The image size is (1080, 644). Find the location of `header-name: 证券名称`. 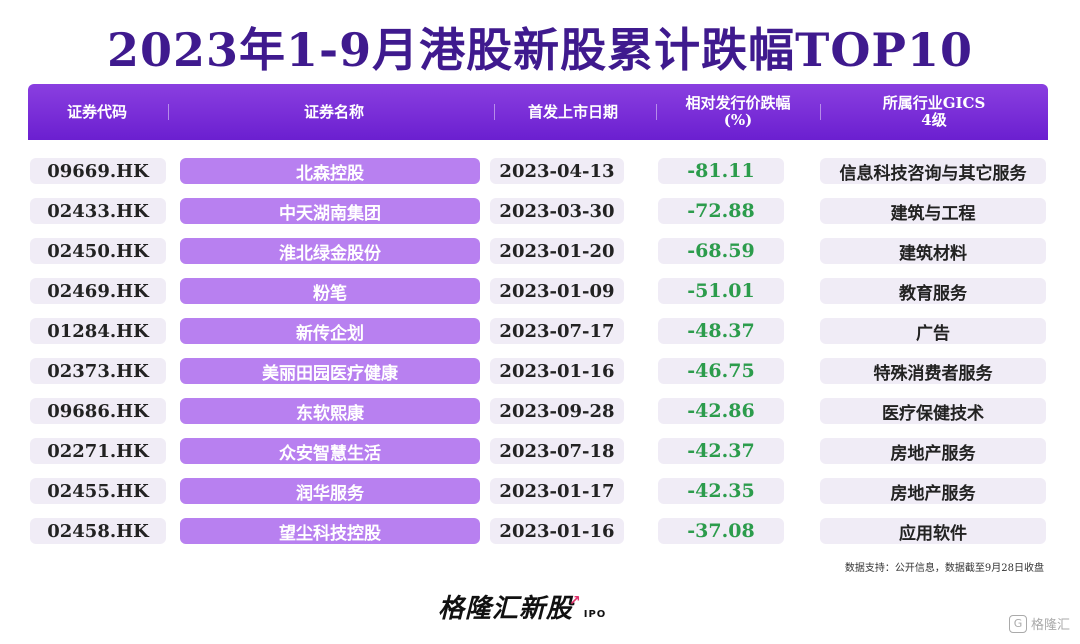

header-name: 证券名称 is located at coordinates (333, 111).